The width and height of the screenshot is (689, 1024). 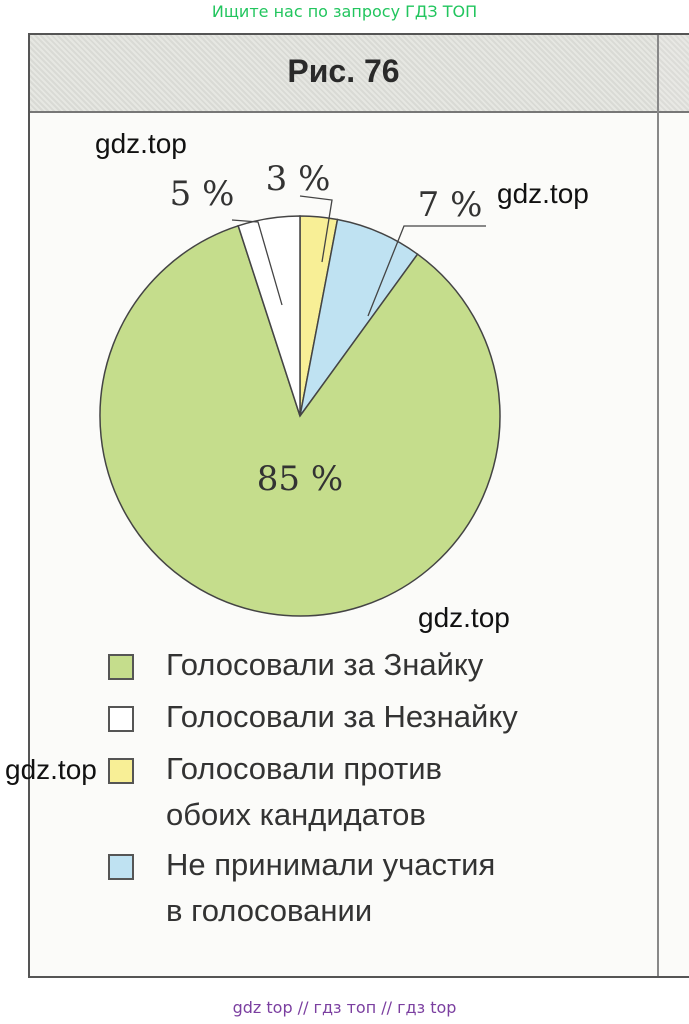 I want to click on slice-value-label: 7 %, so click(x=450, y=205).